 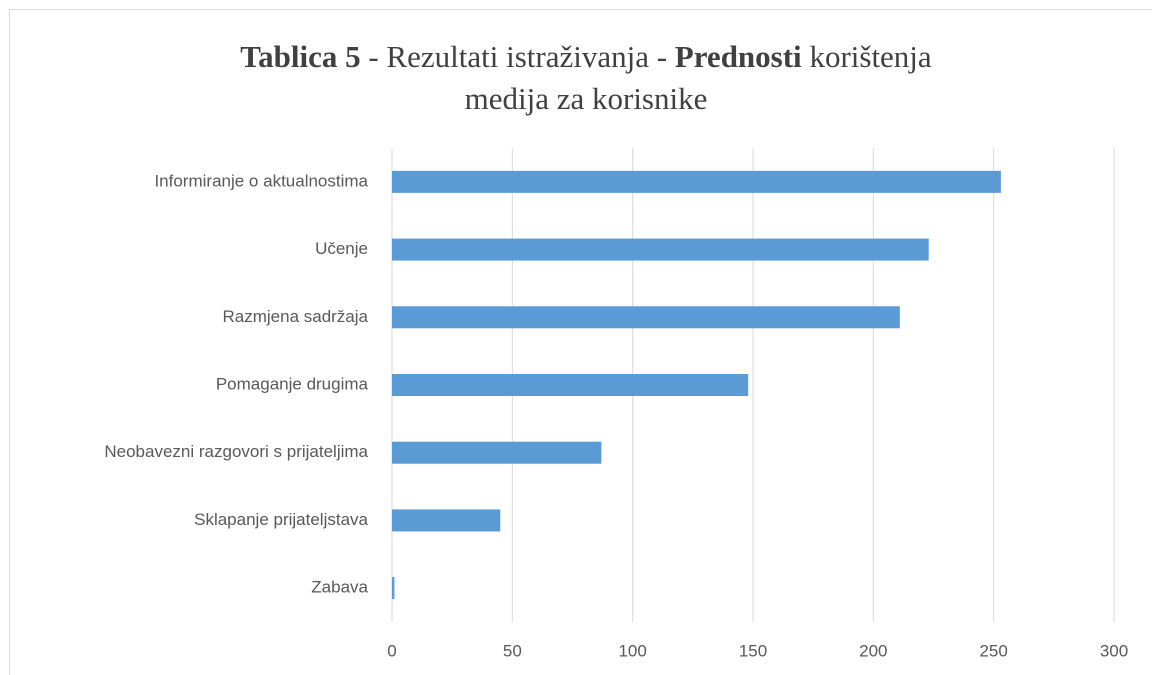 I want to click on x-tick-label: 100, so click(x=632, y=650).